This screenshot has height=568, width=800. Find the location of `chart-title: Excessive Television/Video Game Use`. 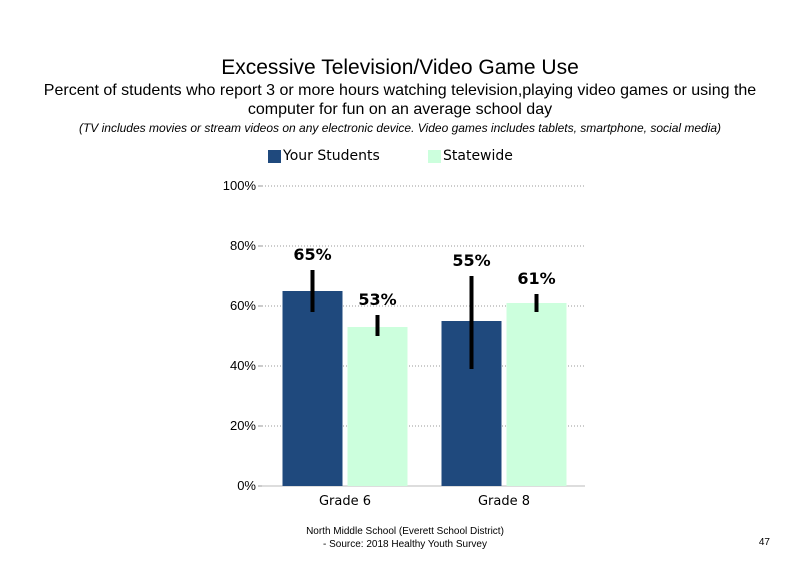

chart-title: Excessive Television/Video Game Use is located at coordinates (400, 67).